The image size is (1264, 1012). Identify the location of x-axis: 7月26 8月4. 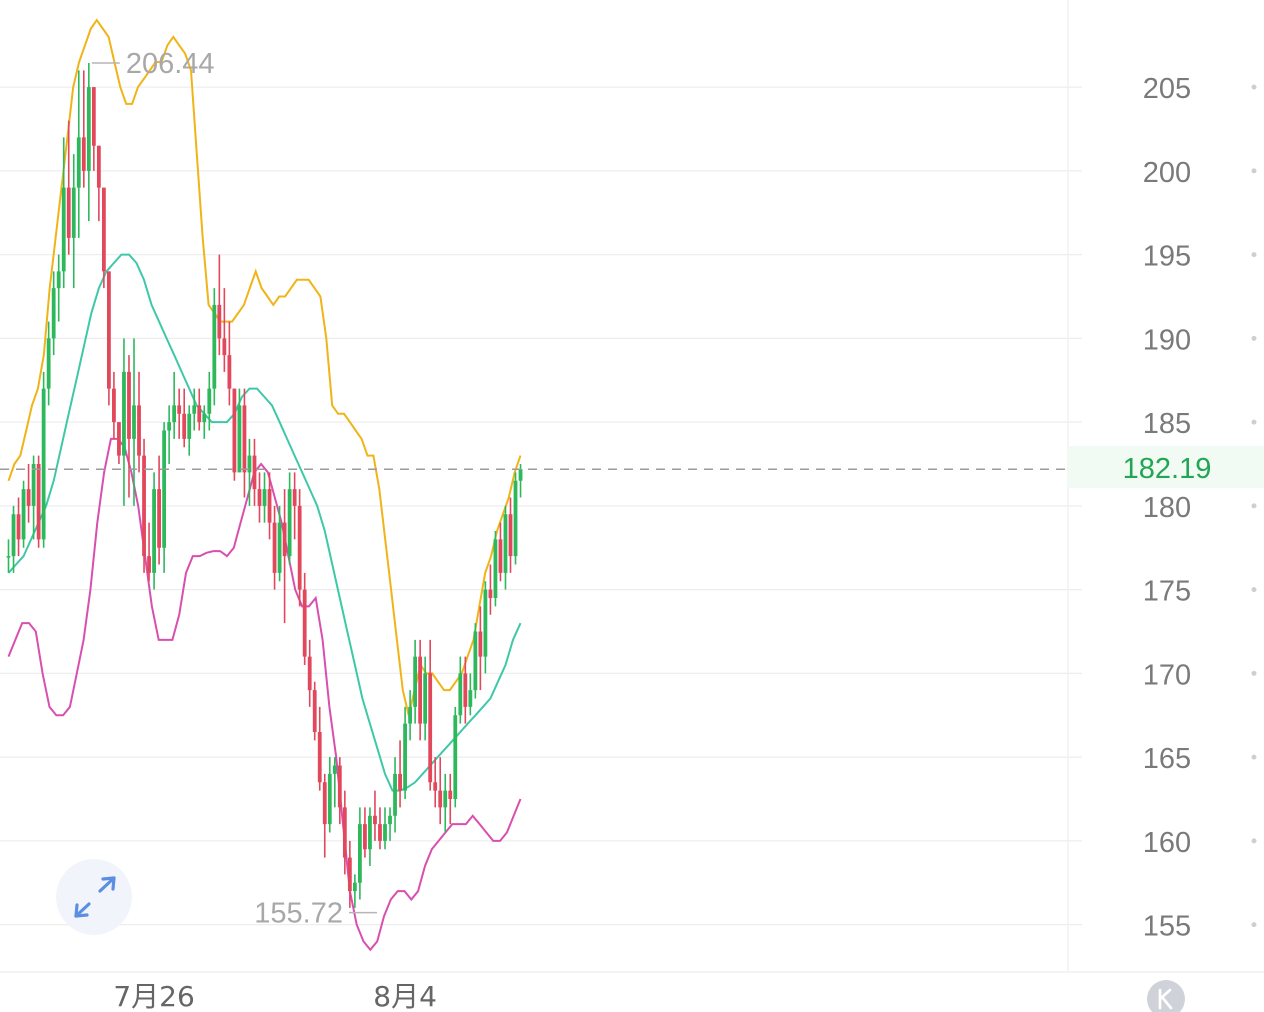
(275, 996).